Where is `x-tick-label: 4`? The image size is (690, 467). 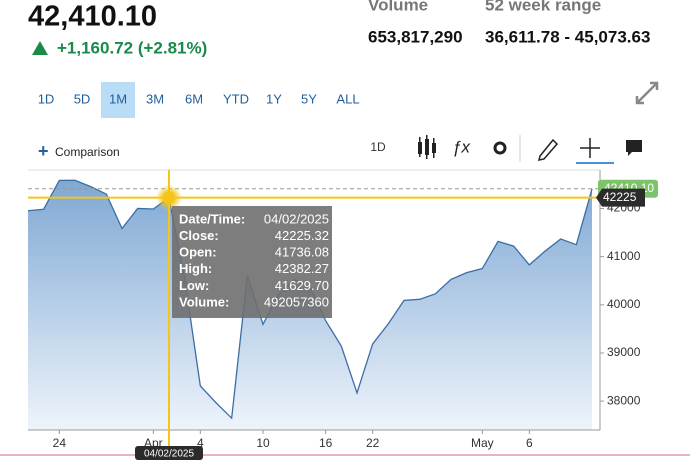 x-tick-label: 4 is located at coordinates (200, 443).